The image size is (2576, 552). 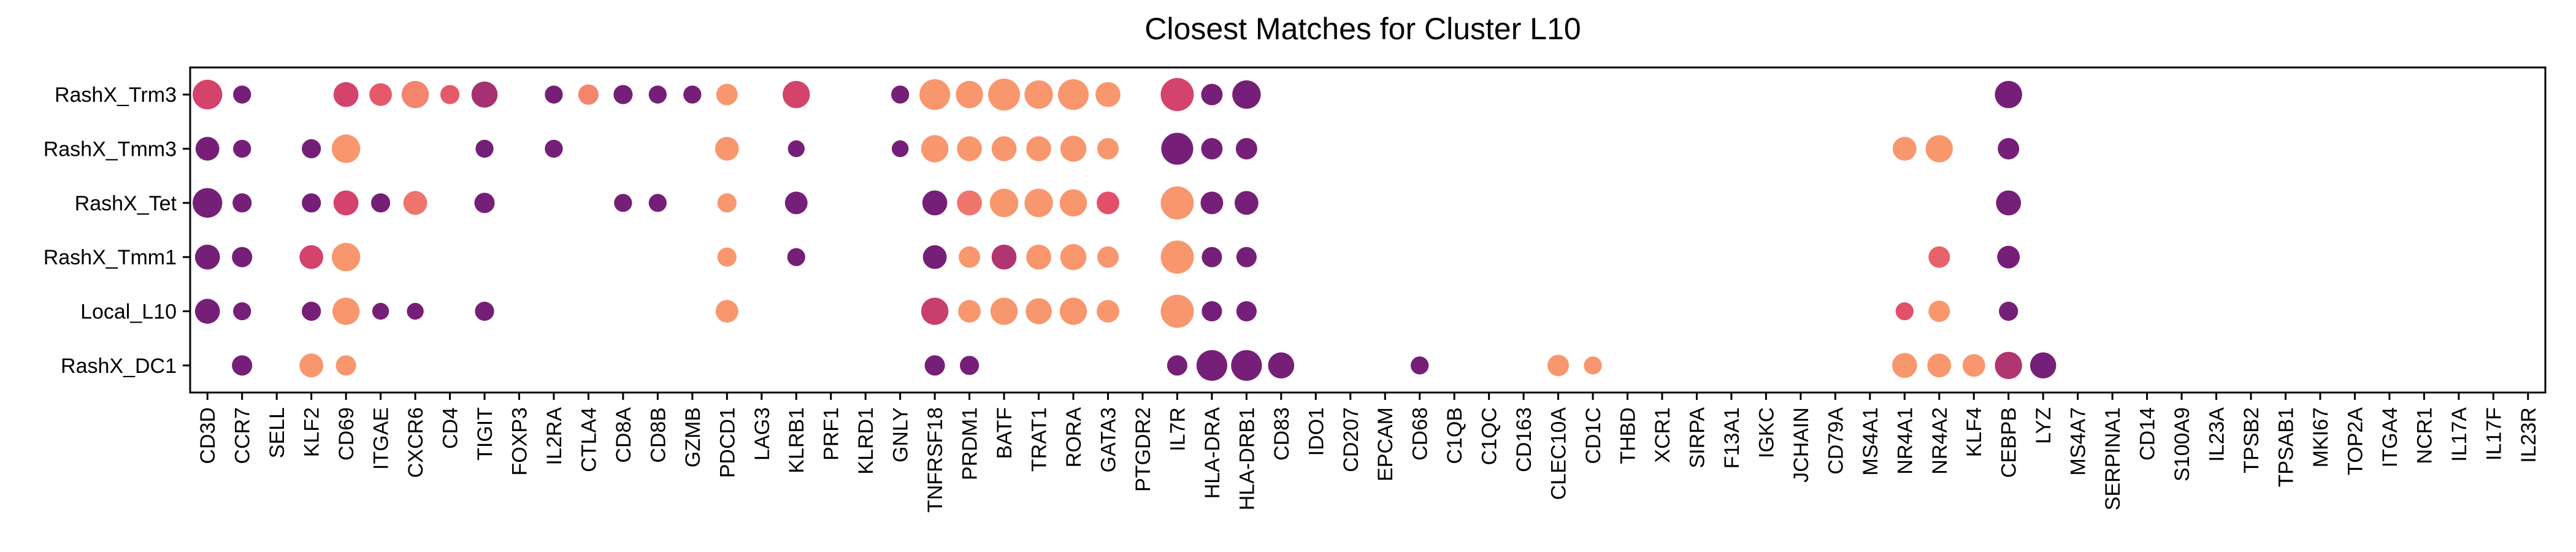 What do you see at coordinates (1558, 366) in the screenshot?
I see `dot-RashX_DC1-CLEC10A` at bounding box center [1558, 366].